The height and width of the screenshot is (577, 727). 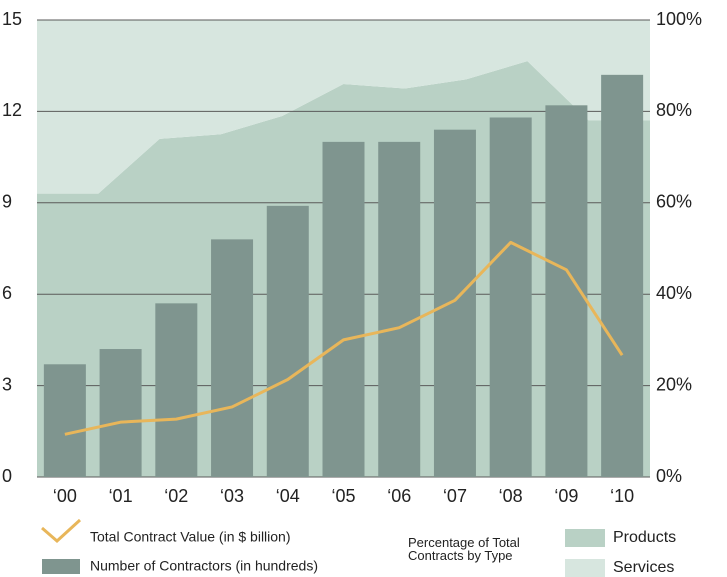 What do you see at coordinates (643, 567) in the screenshot?
I see `legend-label: Services` at bounding box center [643, 567].